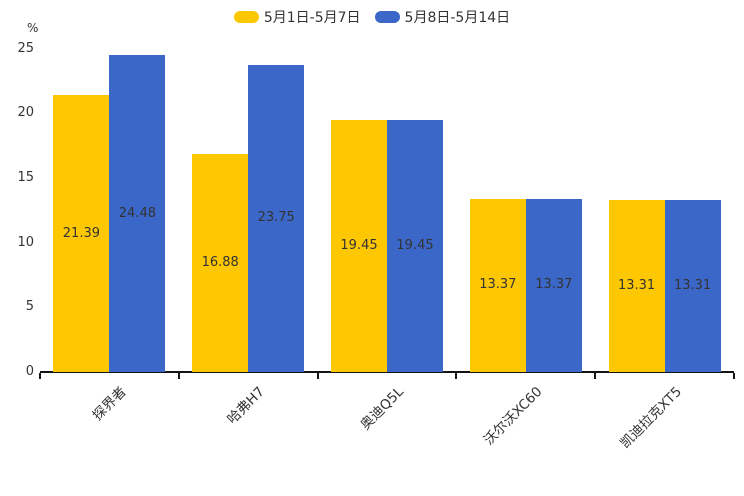  Describe the element at coordinates (25, 242) in the screenshot. I see `y-axis-tick-label: 10` at that location.